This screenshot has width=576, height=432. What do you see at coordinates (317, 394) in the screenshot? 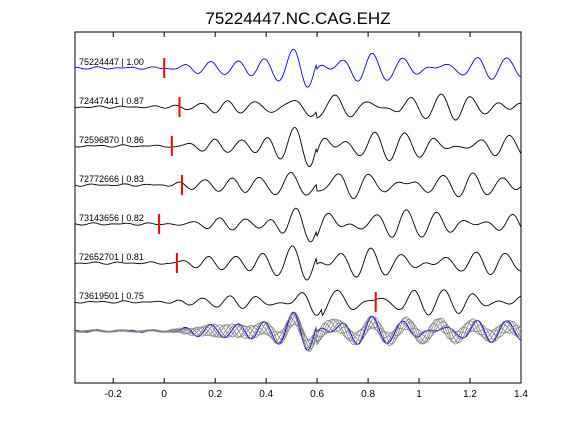
I see `x-tick-label-4: 0.6` at bounding box center [317, 394].